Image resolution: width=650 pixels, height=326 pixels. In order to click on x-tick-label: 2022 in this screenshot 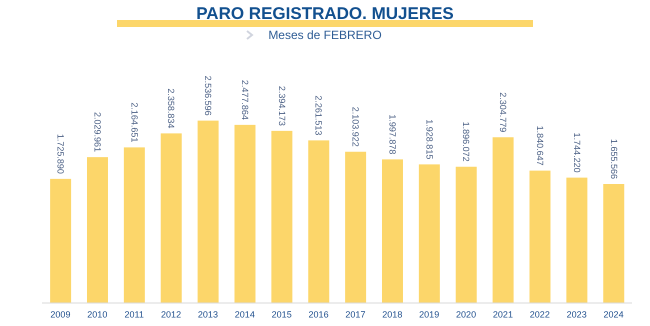, I will do `click(540, 314)`.